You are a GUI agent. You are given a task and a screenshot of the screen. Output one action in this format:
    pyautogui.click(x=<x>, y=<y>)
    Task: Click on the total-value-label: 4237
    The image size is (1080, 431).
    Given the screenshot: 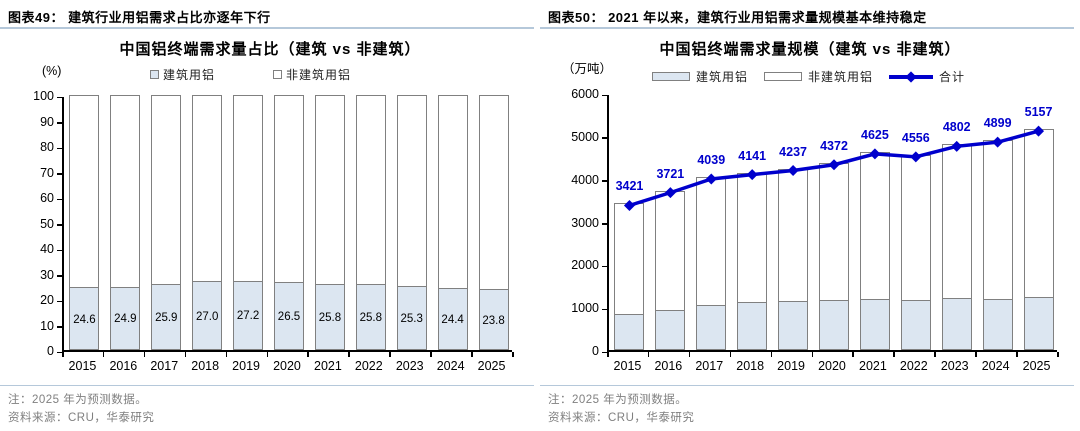 What is the action you would take?
    pyautogui.click(x=793, y=151)
    